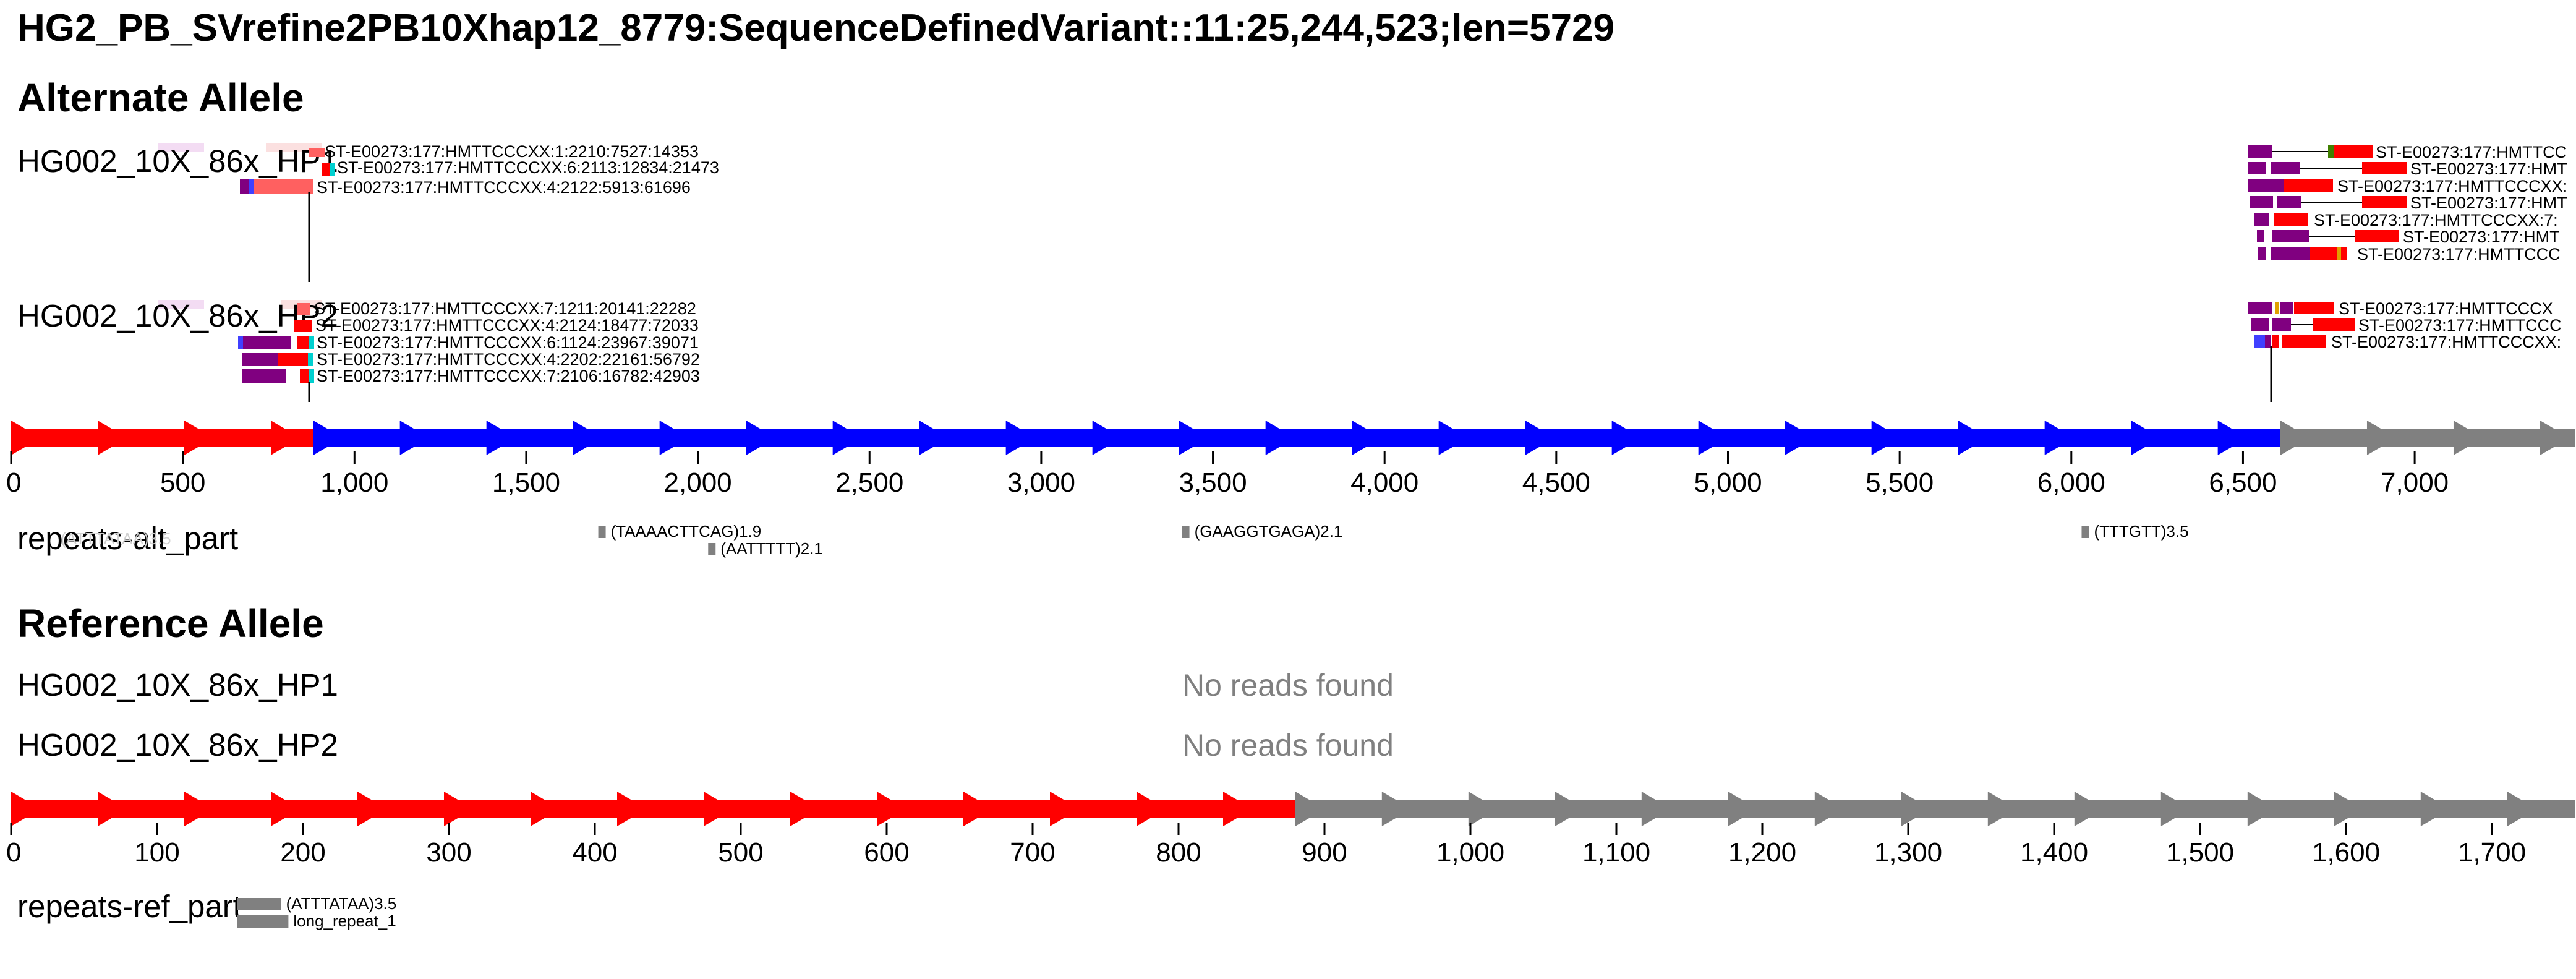 Image resolution: width=2576 pixels, height=979 pixels. Describe the element at coordinates (1616, 852) in the screenshot. I see `ref-tick-label: 1,100` at that location.